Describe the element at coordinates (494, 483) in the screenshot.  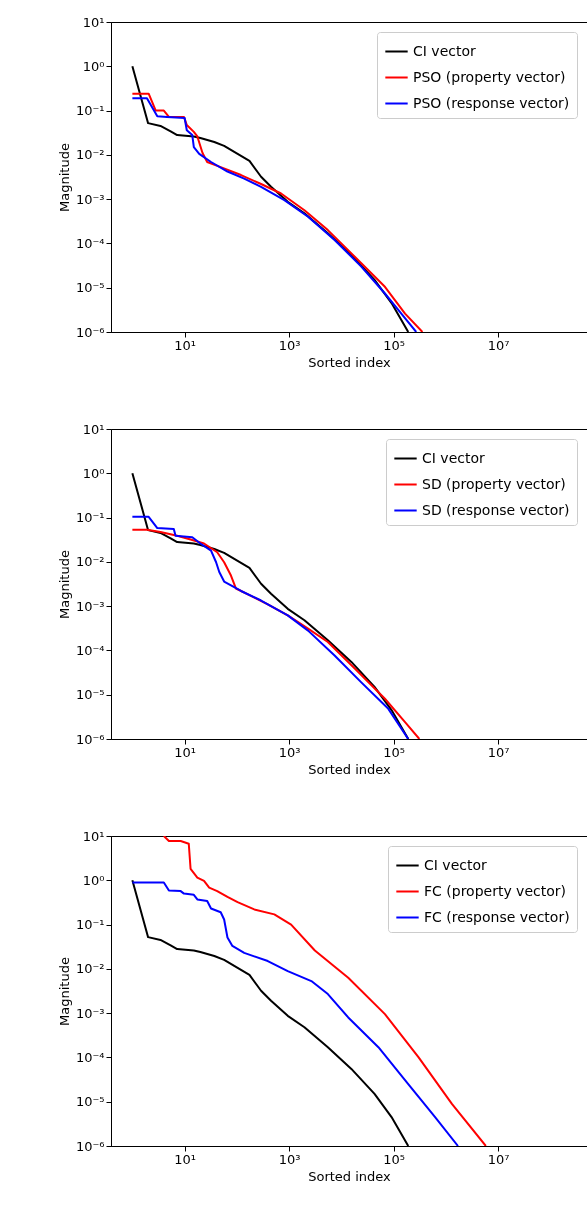
I see `legend-label: SD (property vector)` at that location.